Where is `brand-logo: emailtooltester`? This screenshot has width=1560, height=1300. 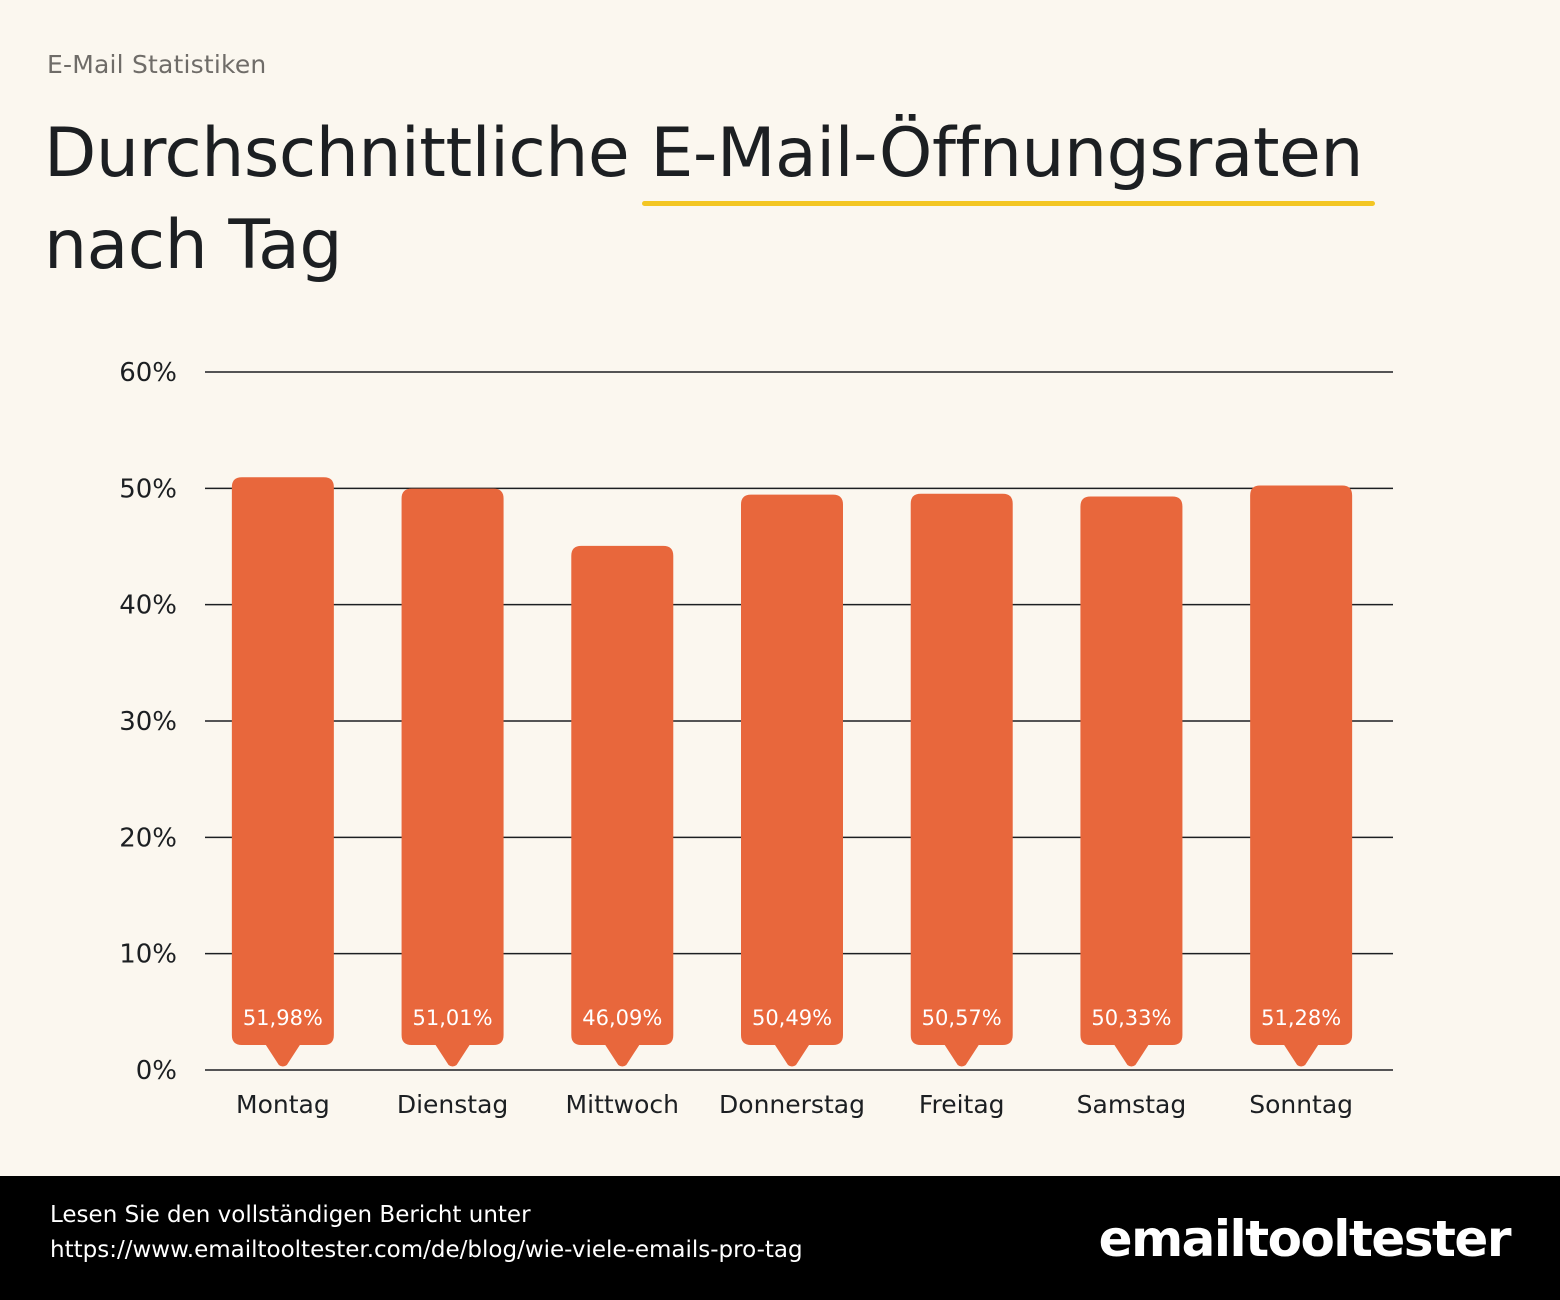
brand-logo: emailtooltester is located at coordinates (1305, 1239).